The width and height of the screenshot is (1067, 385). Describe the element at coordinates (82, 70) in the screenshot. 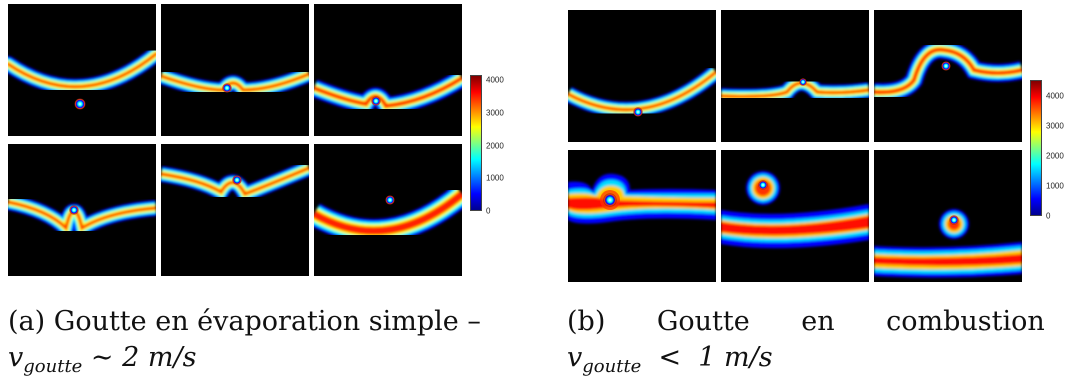

I see `panel-a1` at that location.